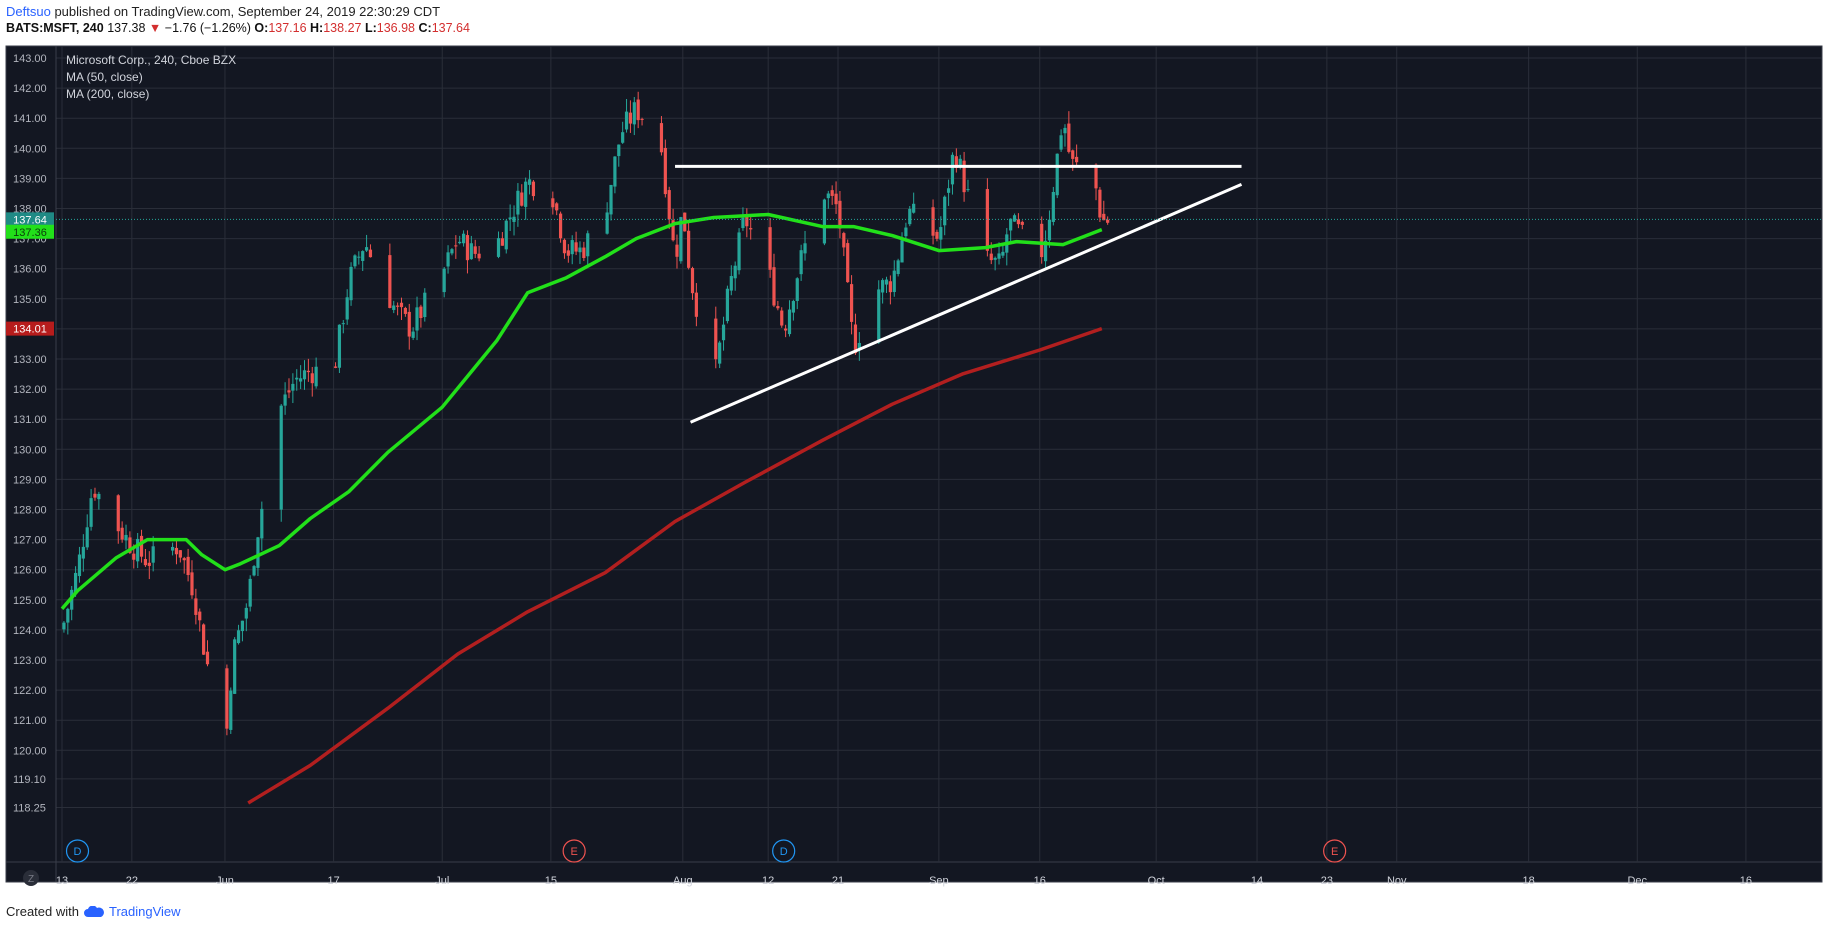 The width and height of the screenshot is (1828, 930). What do you see at coordinates (42, 911) in the screenshot?
I see `created-with: Created with` at bounding box center [42, 911].